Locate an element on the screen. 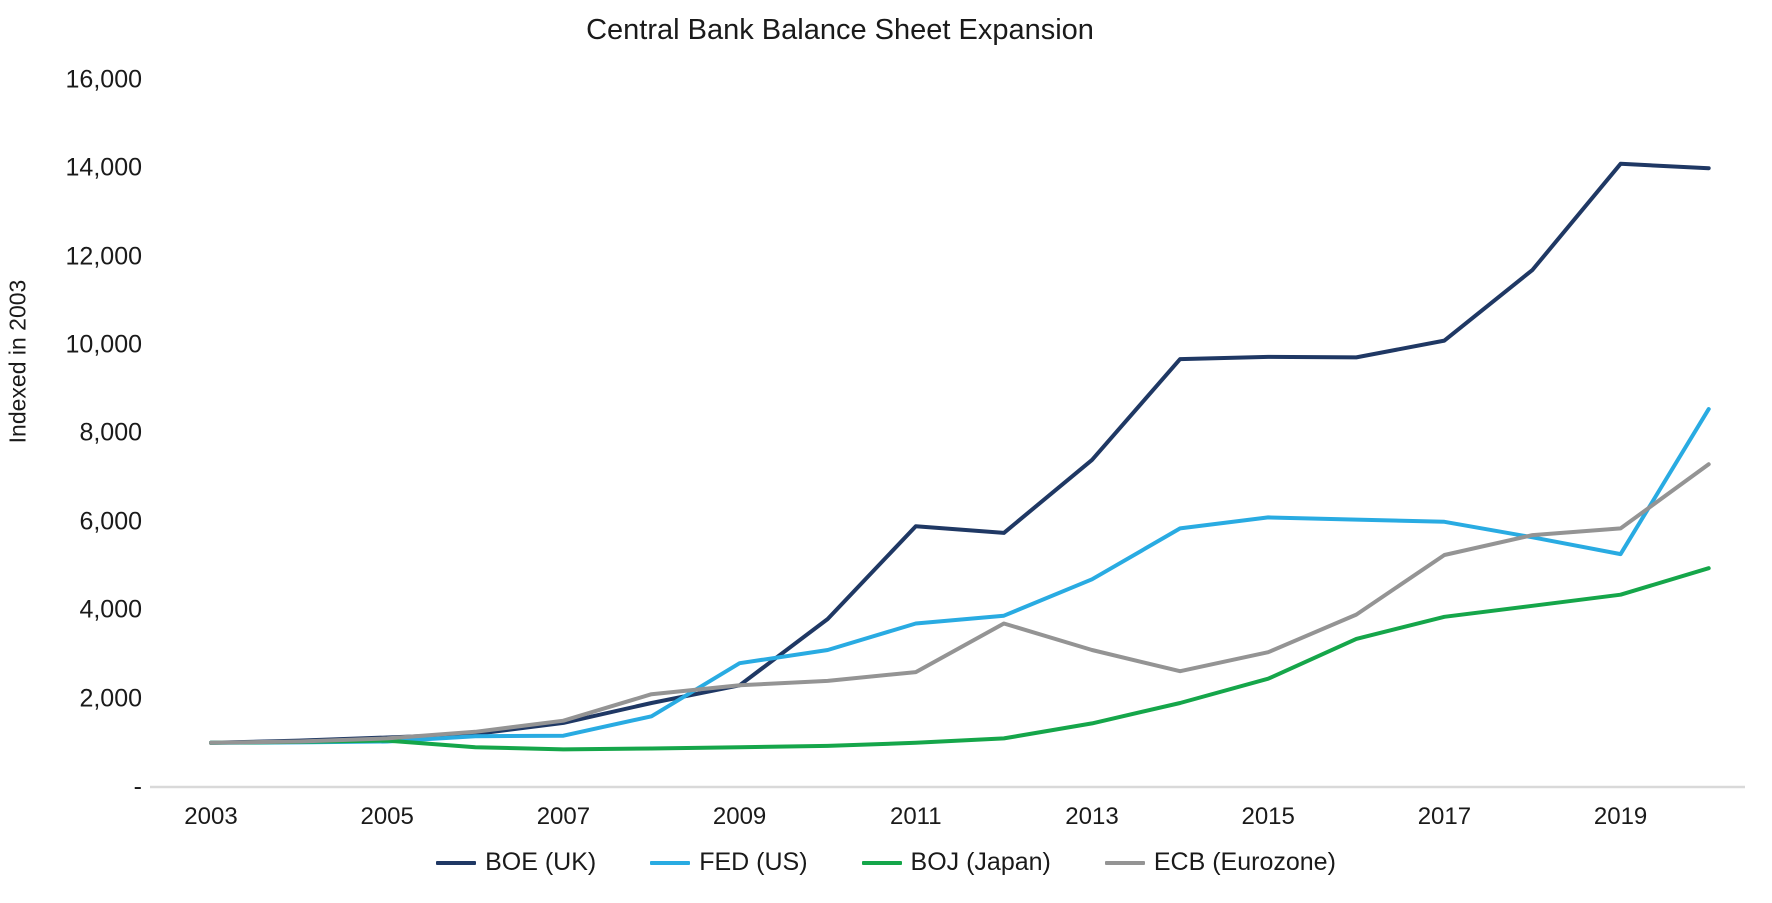 The height and width of the screenshot is (903, 1772). legend-item: BOJ (Japan) is located at coordinates (956, 862).